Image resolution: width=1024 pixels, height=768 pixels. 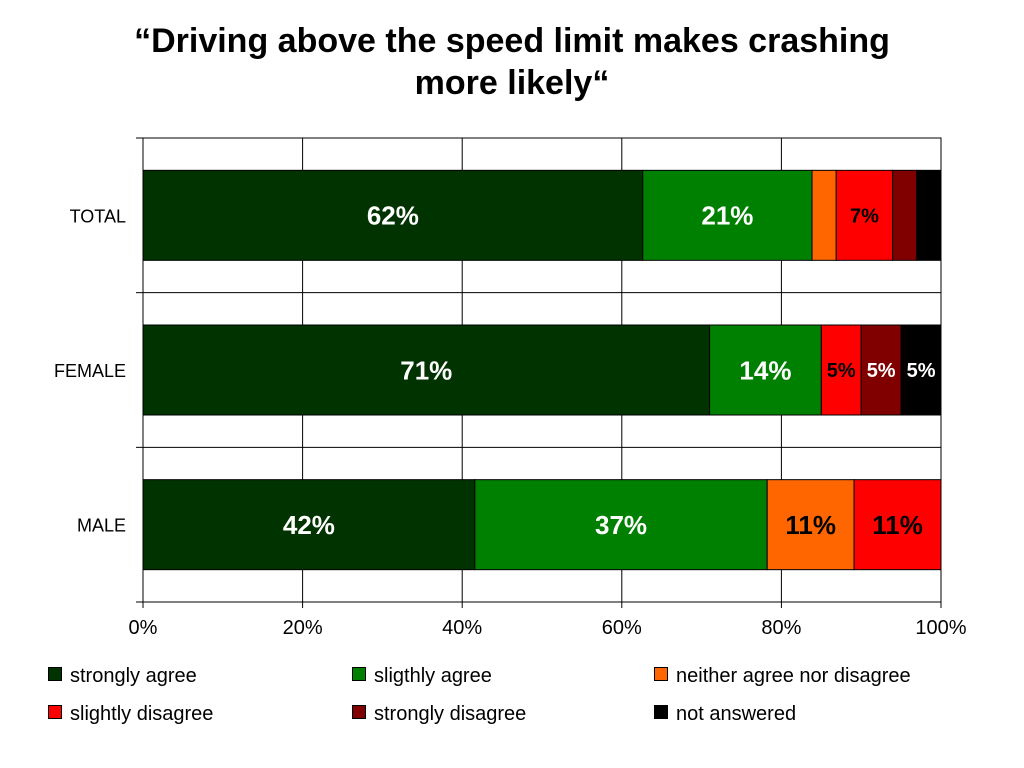 I want to click on legend-item: sligthly agree, so click(x=422, y=676).